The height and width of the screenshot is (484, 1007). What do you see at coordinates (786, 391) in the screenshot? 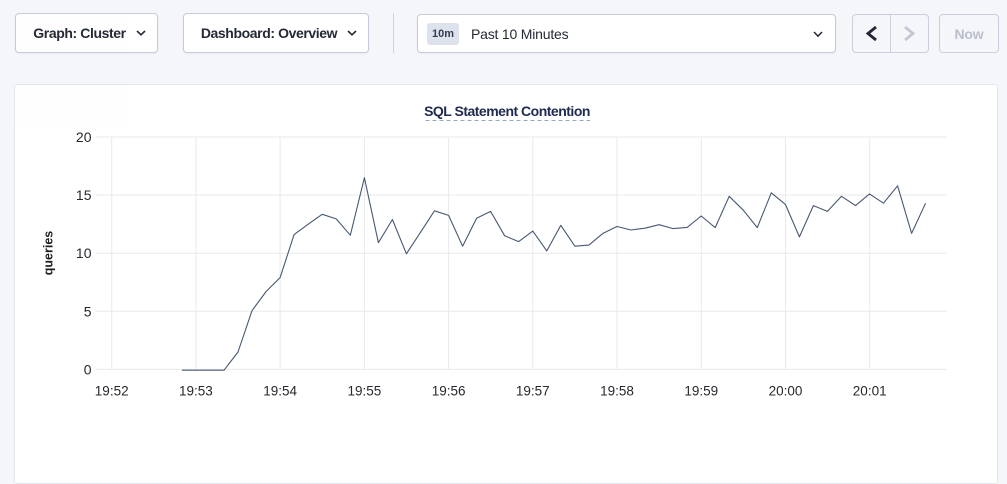
I see `svg-text: 20:00` at bounding box center [786, 391].